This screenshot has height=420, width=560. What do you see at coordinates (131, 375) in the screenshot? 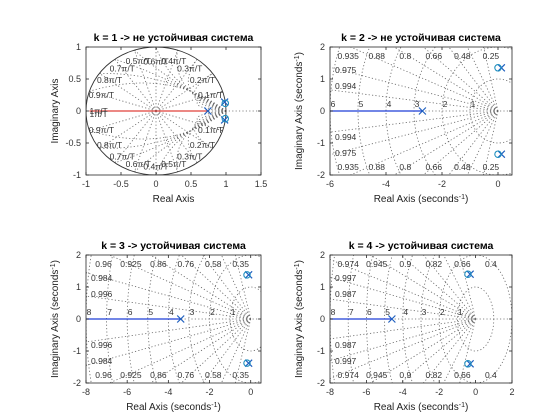
I see `damping-label: 0.925` at bounding box center [131, 375].